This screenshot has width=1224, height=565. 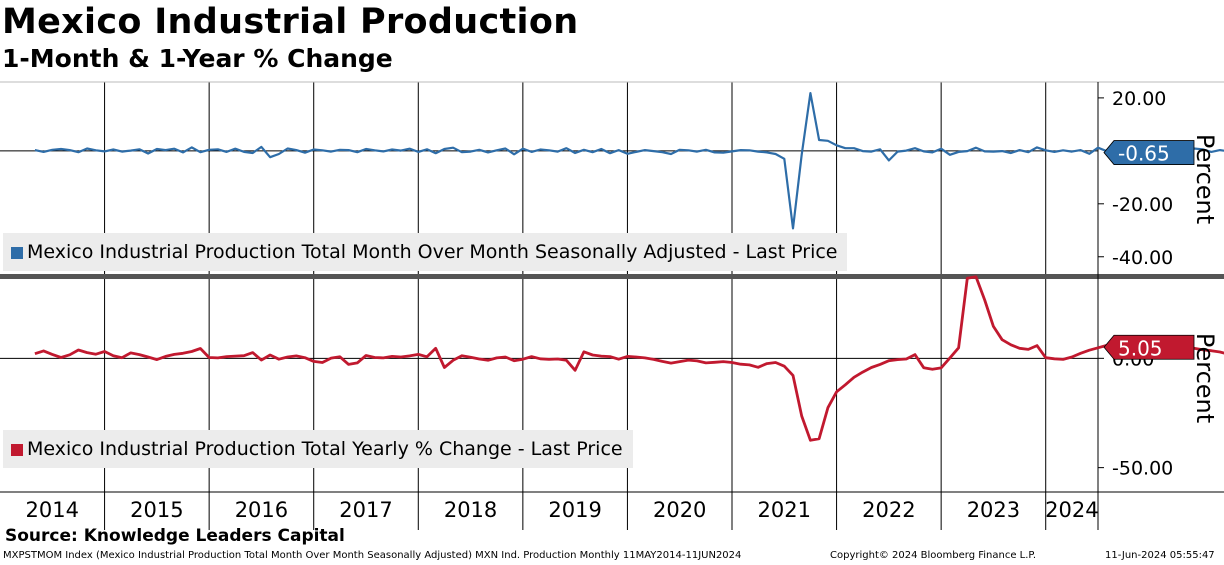 I want to click on yoy-ytick-label: -50.00, so click(x=1142, y=469).